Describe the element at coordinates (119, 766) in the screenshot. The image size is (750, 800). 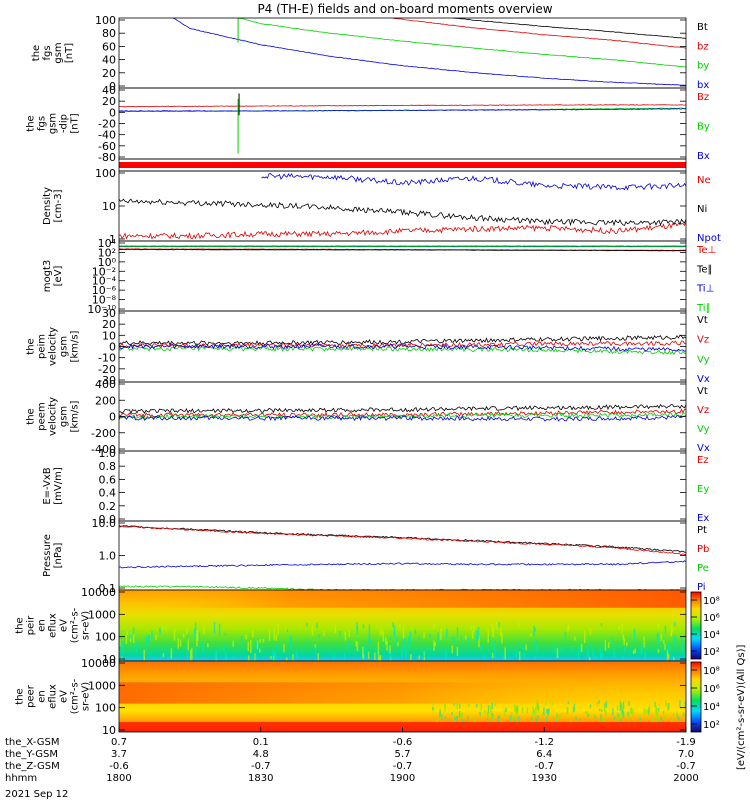
I see `x-tick-label: -0.6` at that location.